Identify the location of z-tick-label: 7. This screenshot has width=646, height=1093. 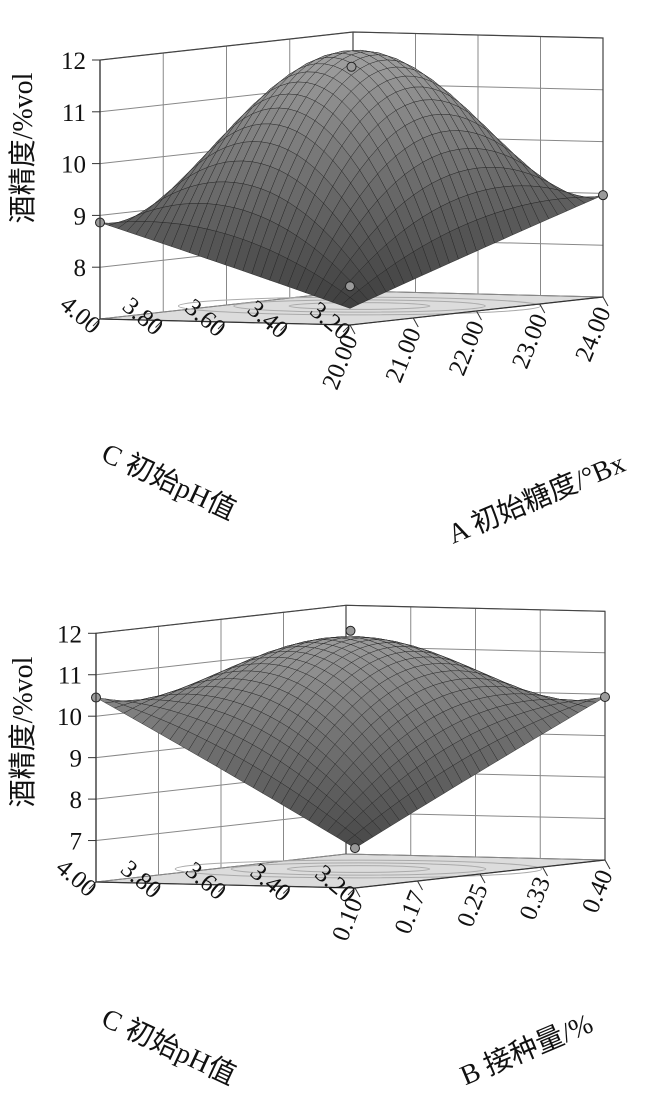
(76, 842).